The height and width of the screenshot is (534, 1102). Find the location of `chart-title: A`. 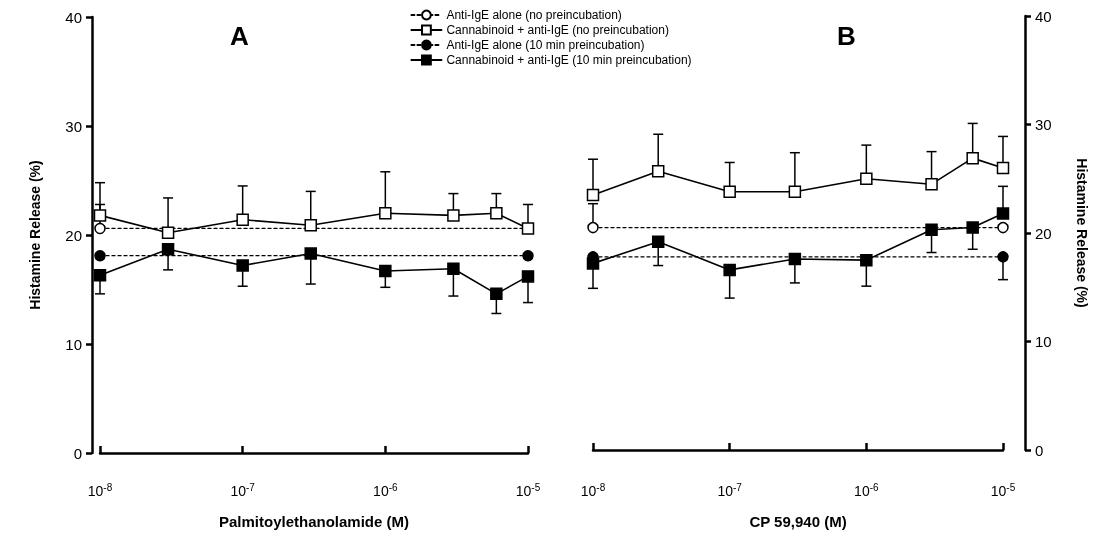

chart-title: A is located at coordinates (239, 36).